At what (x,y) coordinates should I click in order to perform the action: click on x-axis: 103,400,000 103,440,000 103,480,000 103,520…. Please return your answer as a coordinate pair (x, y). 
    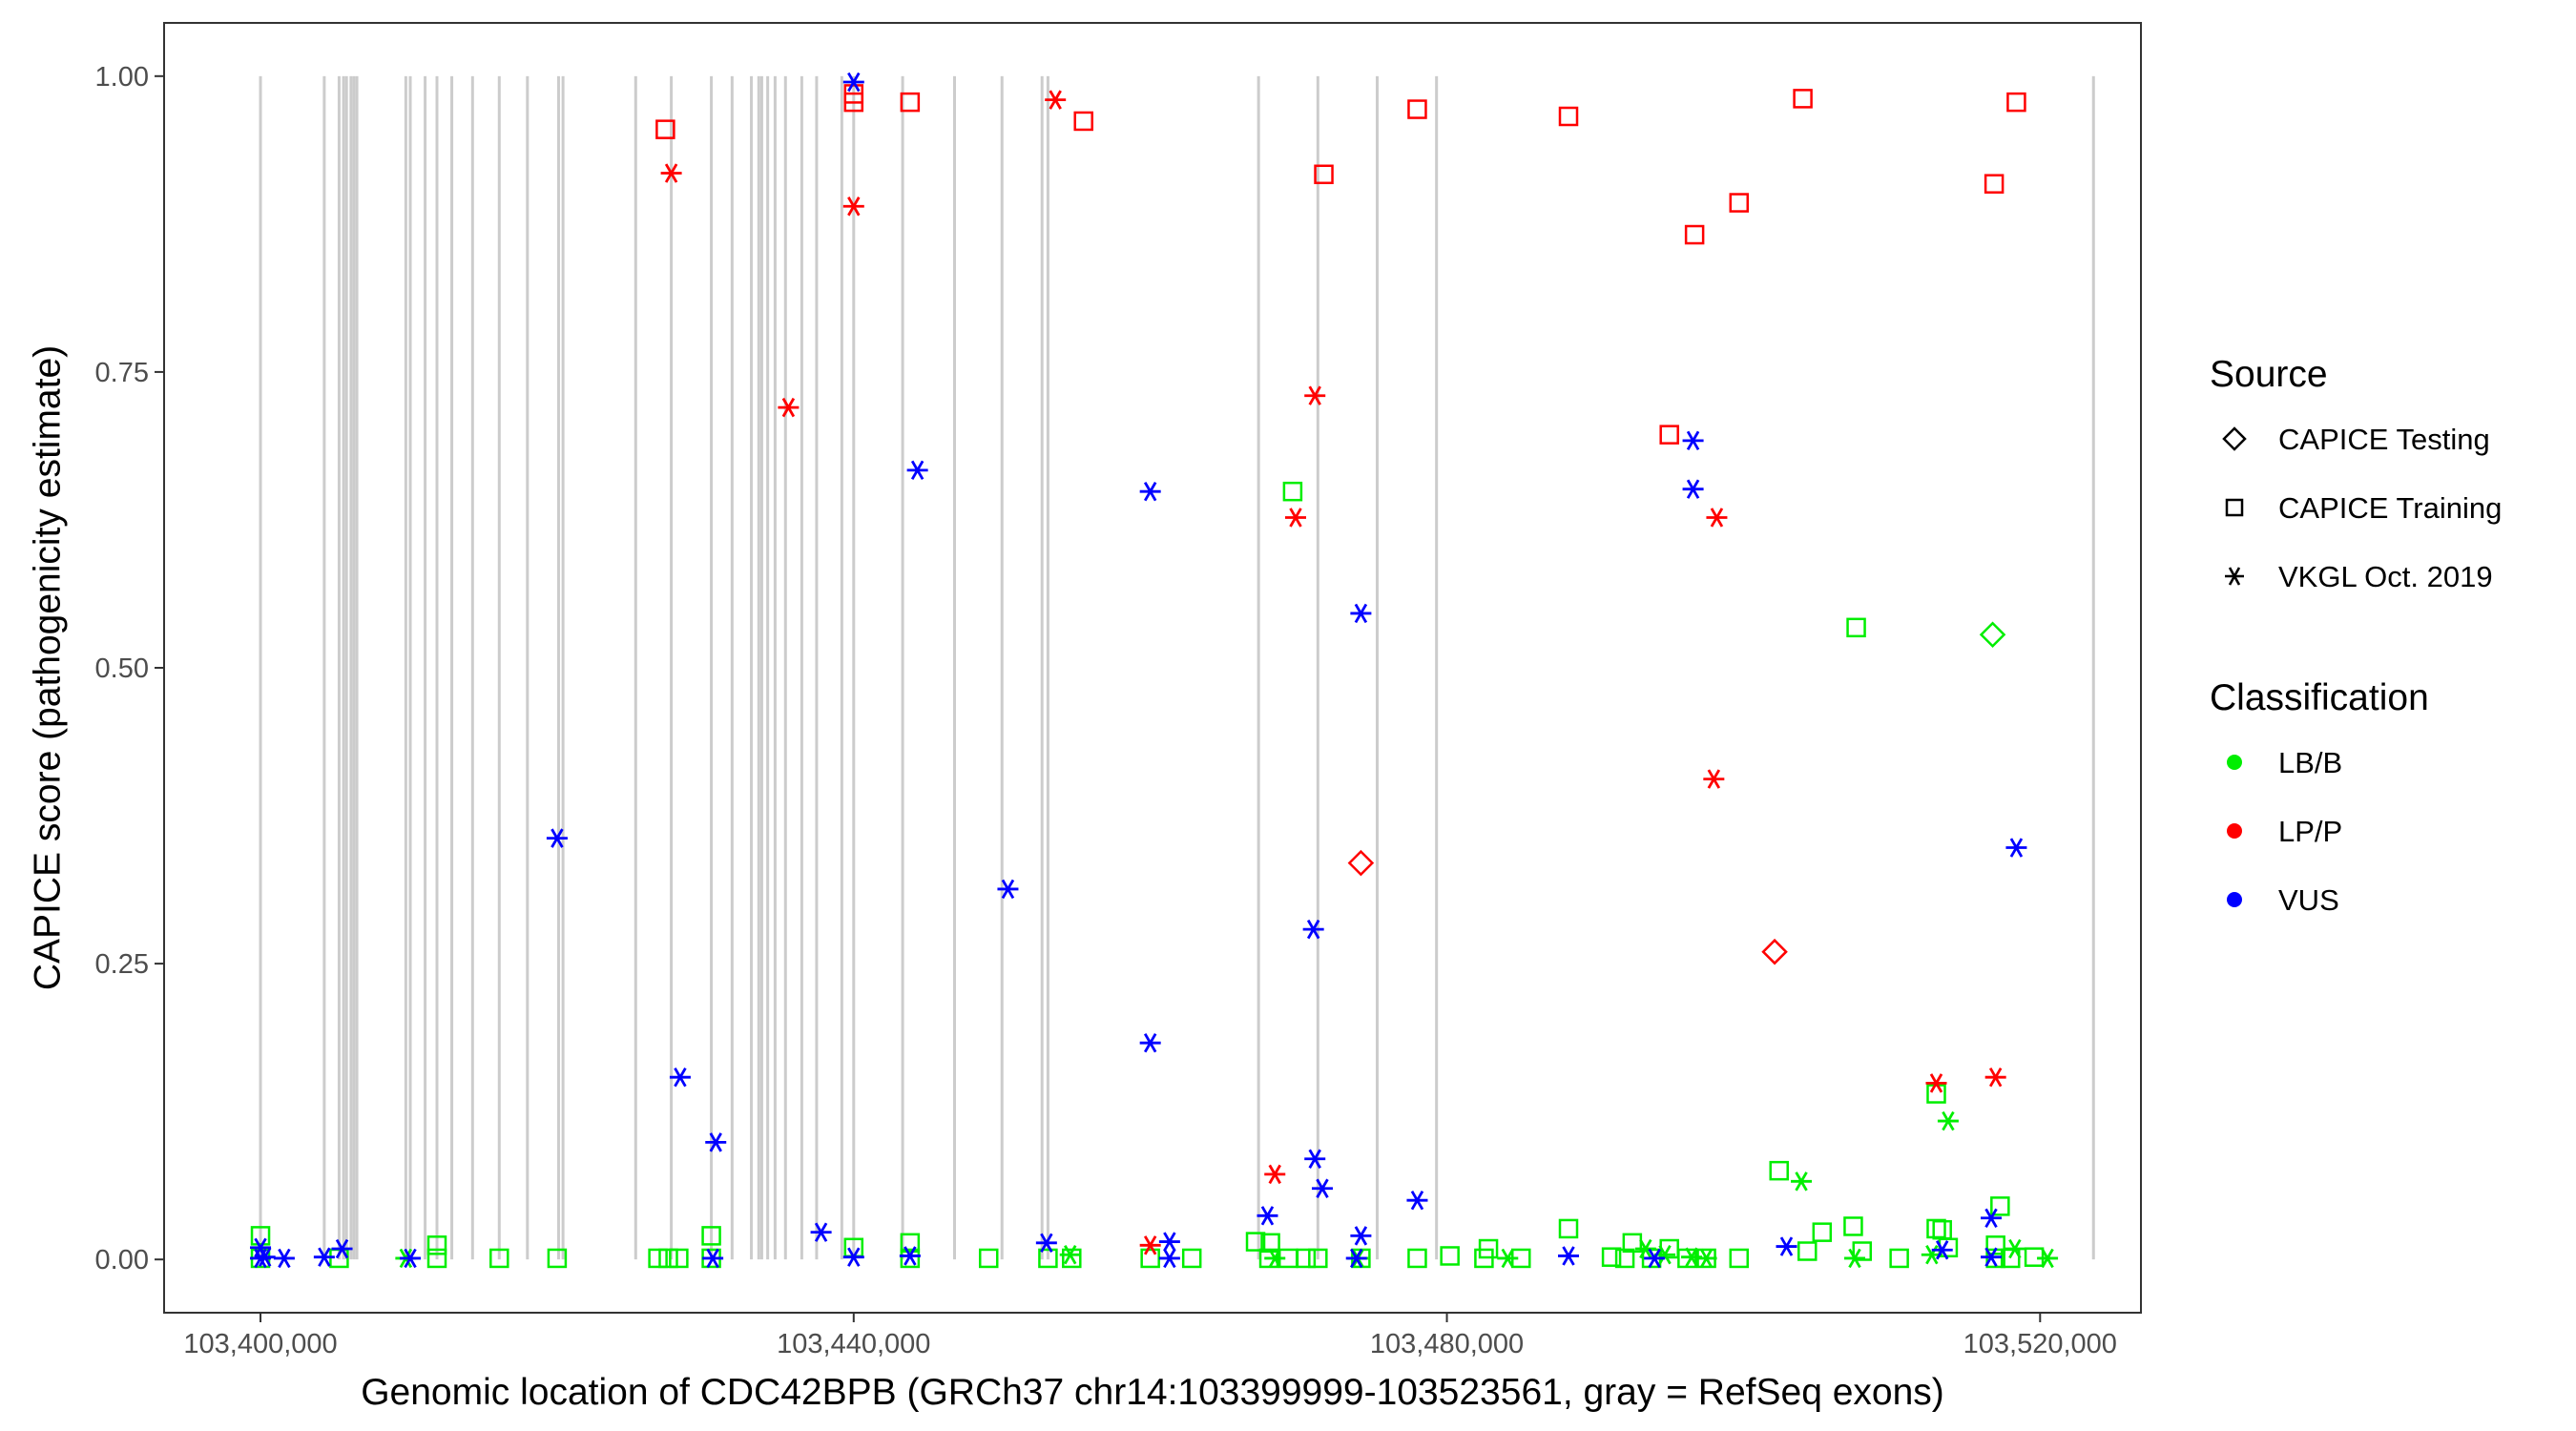
    Looking at the image, I should click on (1150, 1336).